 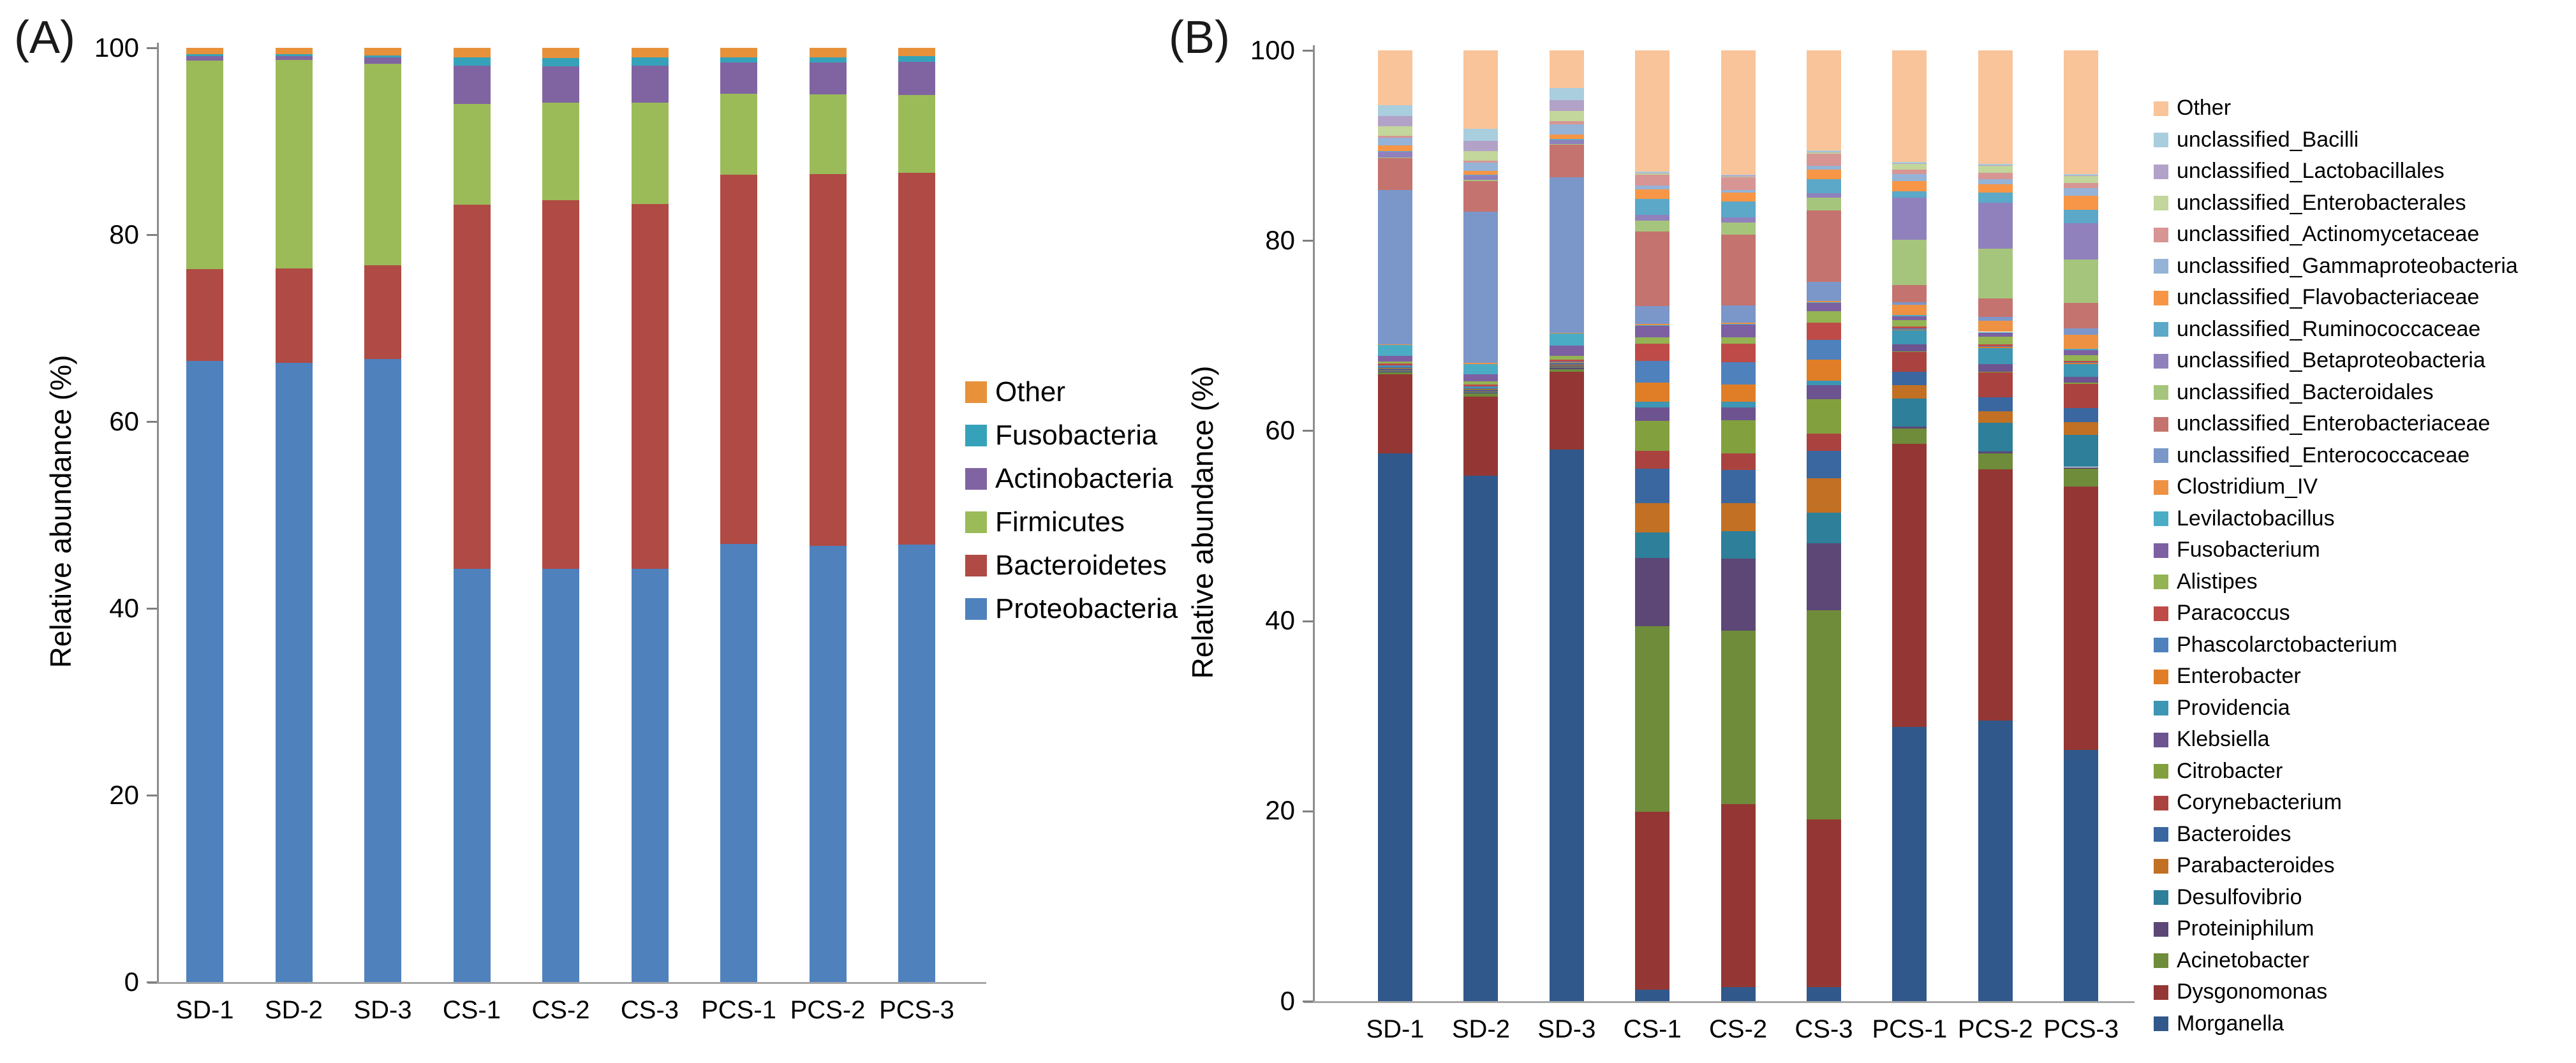 I want to click on legend-label: unclassified_Gammaproteobacteria, so click(x=2347, y=265).